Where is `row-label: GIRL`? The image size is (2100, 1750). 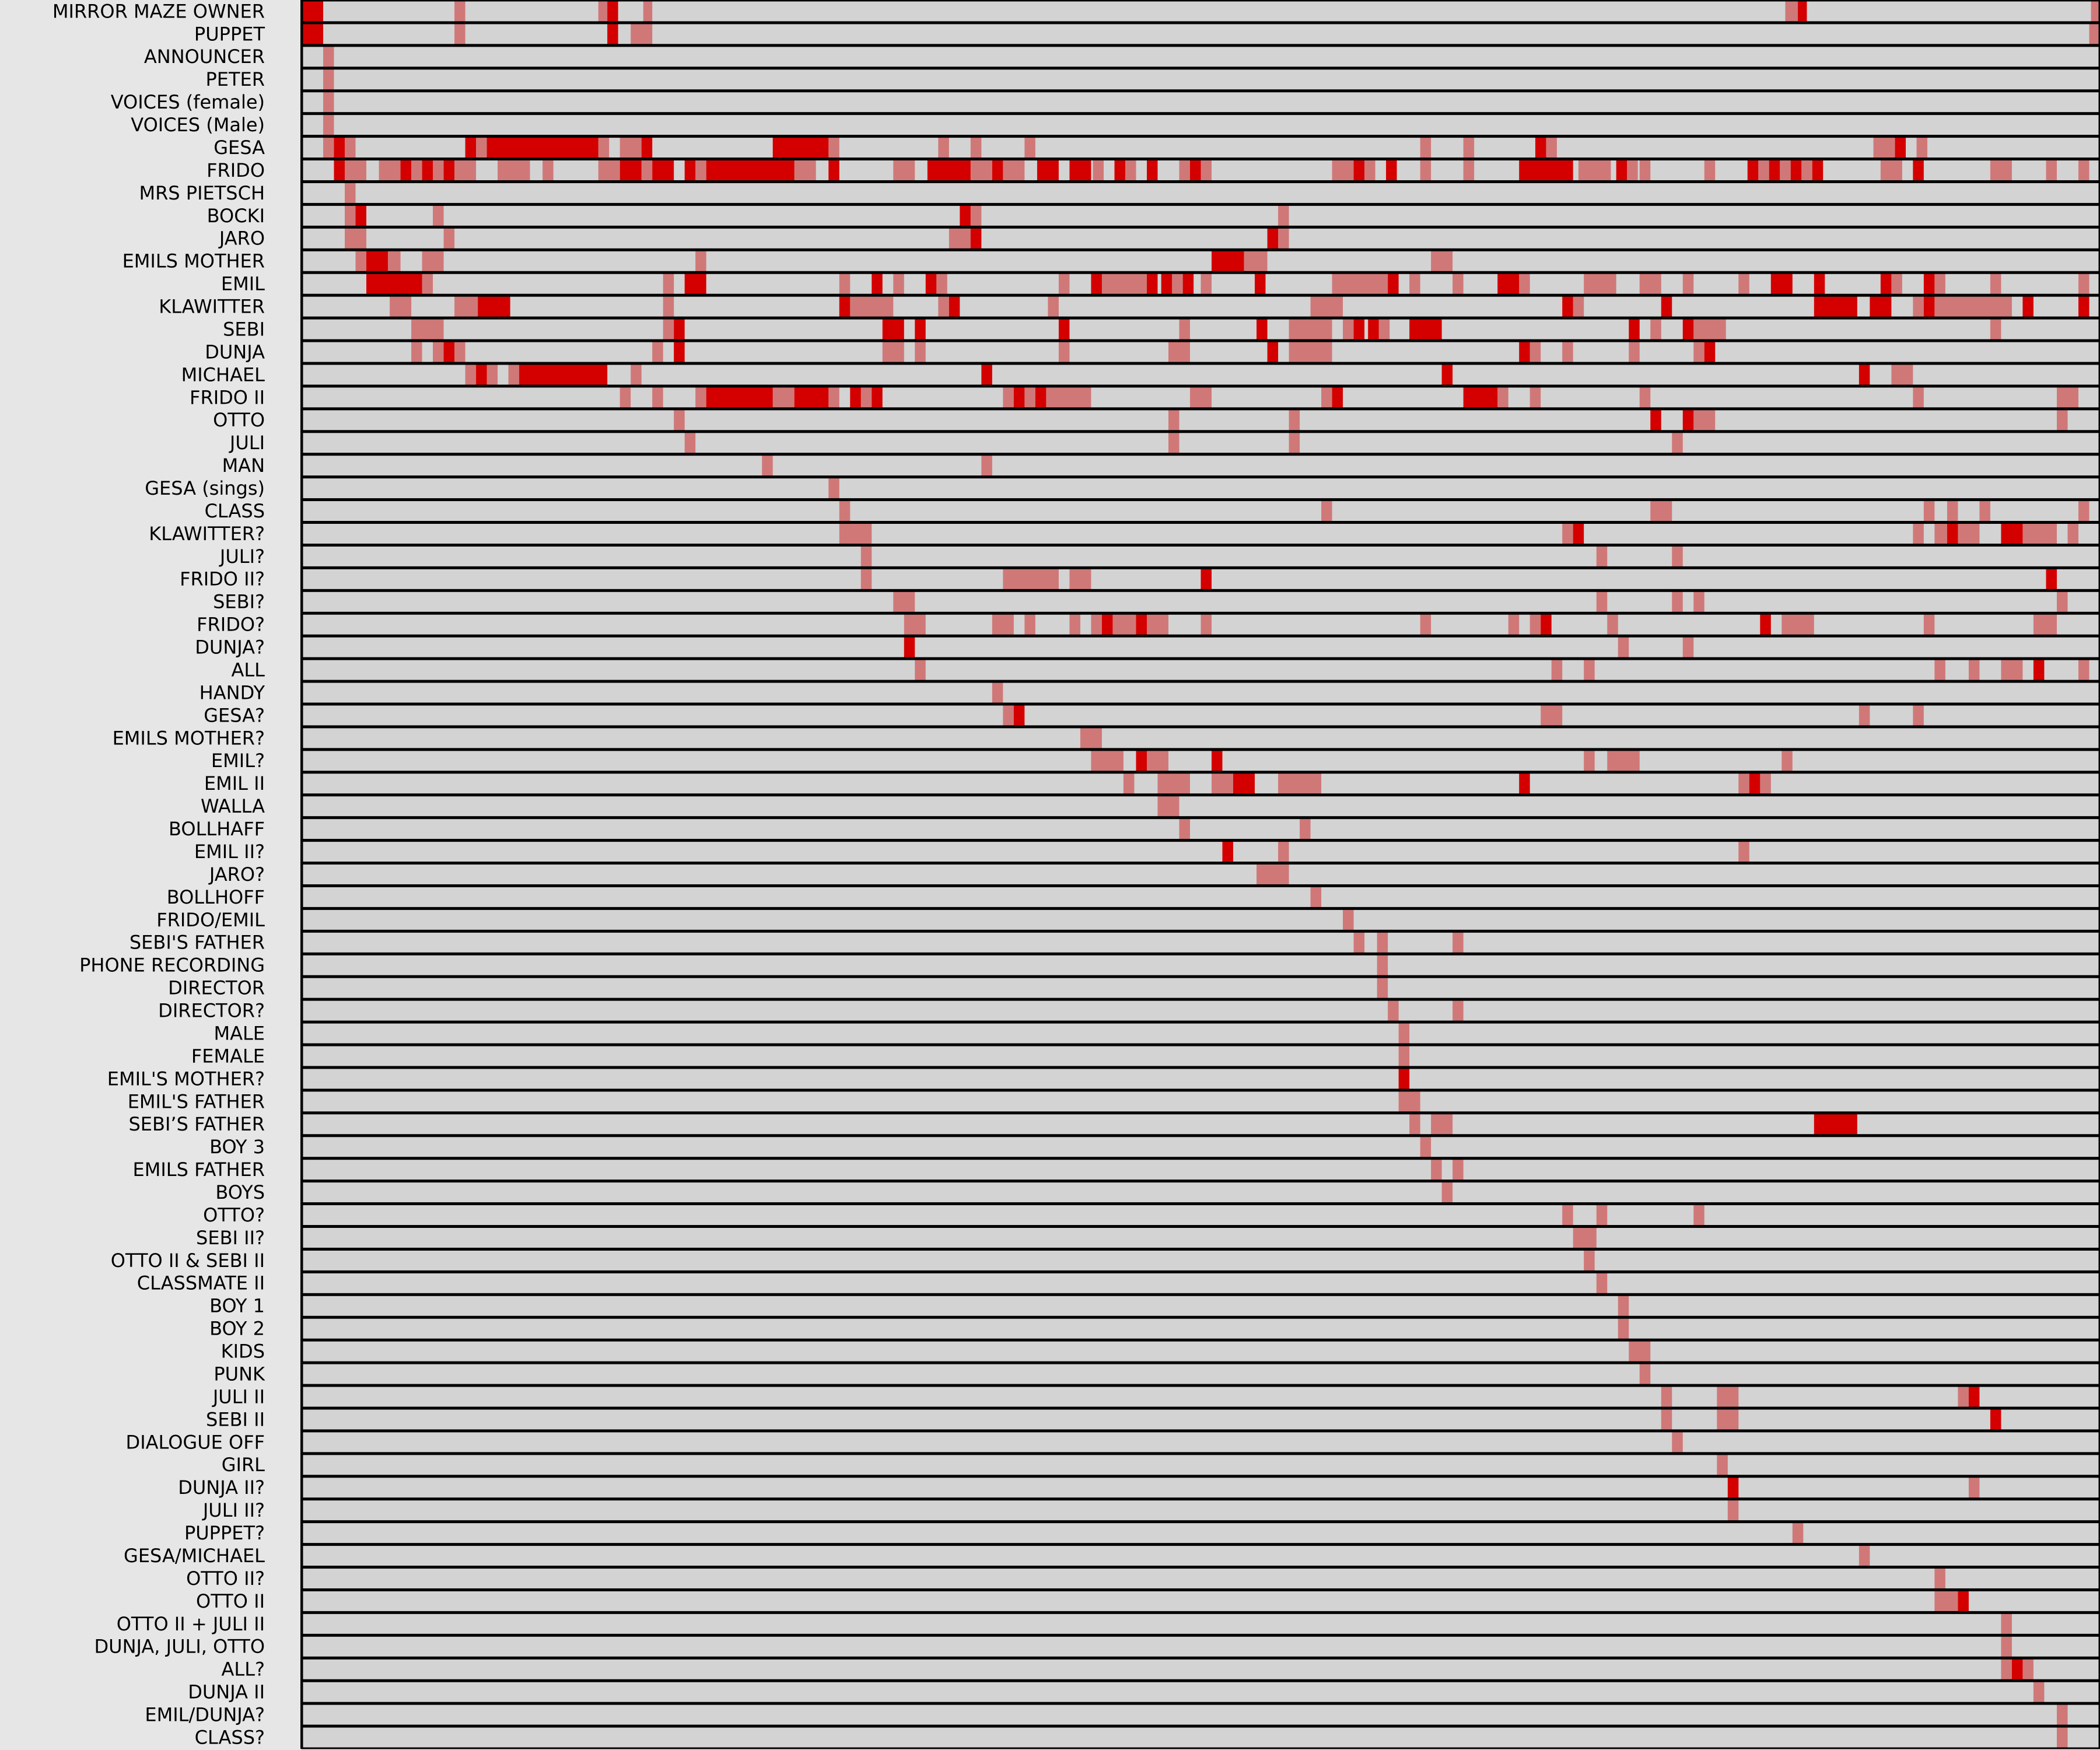
row-label: GIRL is located at coordinates (243, 1465).